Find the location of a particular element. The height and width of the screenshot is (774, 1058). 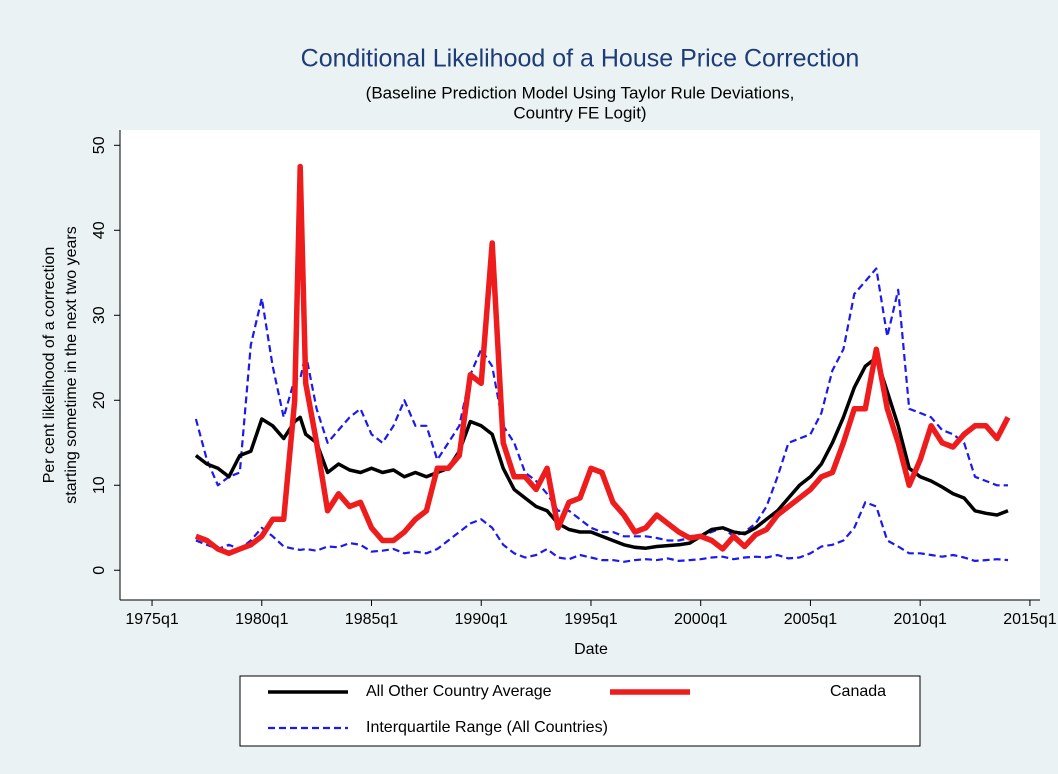

legend-label: Canada is located at coordinates (858, 691).